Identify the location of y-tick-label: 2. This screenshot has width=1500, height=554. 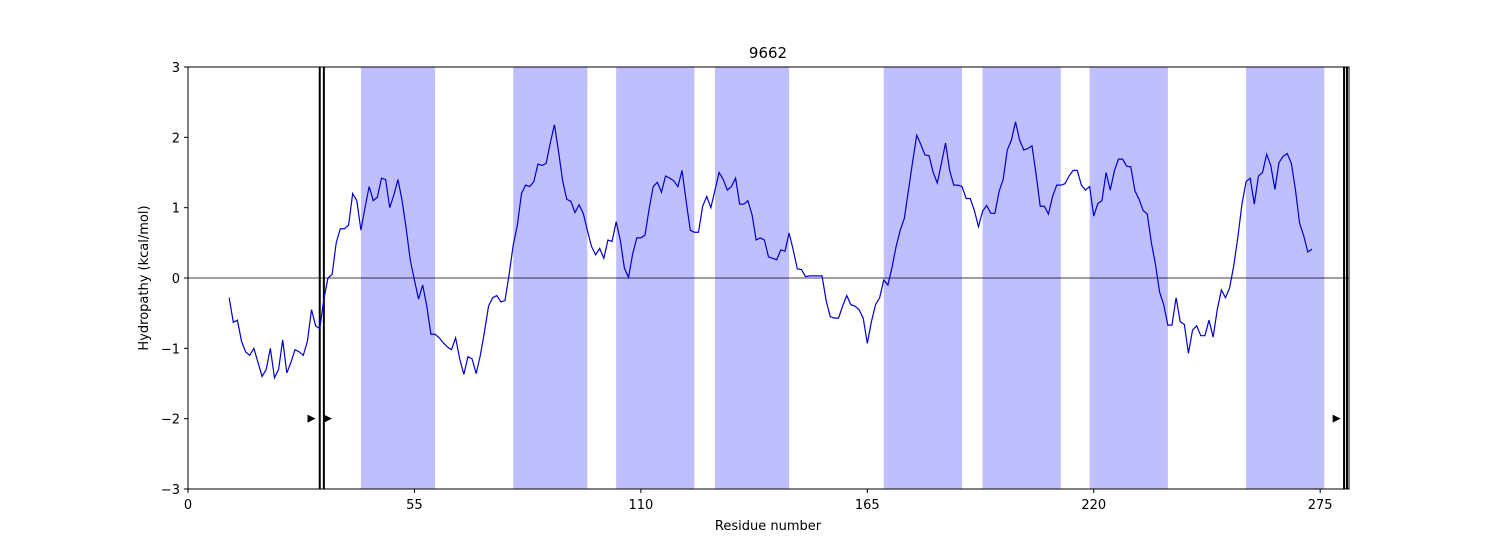
(176, 138).